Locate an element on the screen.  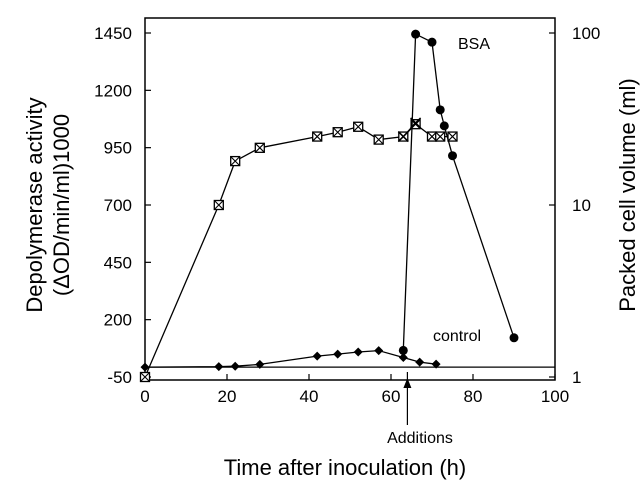
y-left-tick-label: 1450 is located at coordinates (113, 33).